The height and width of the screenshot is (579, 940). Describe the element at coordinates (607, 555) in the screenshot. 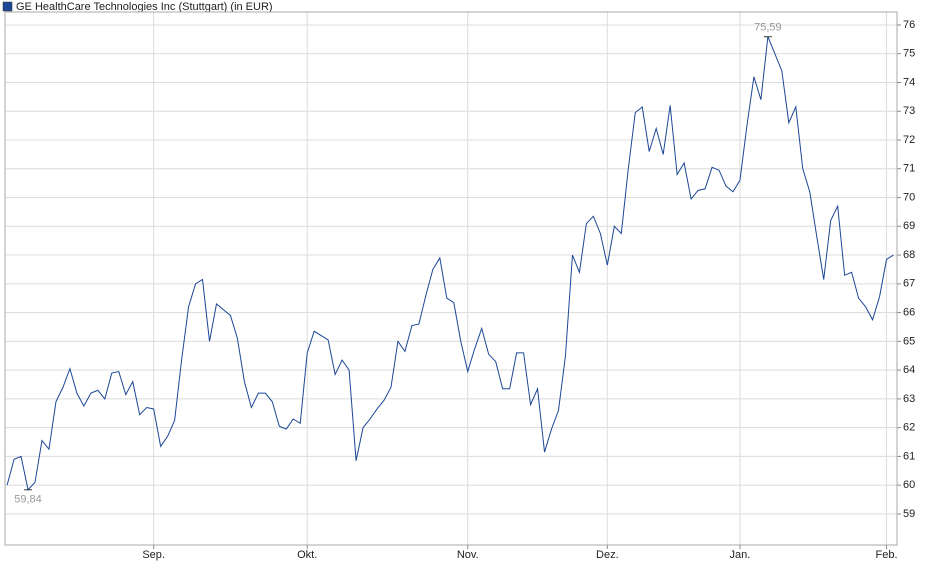

I see `x-tick-label: Dez.` at that location.